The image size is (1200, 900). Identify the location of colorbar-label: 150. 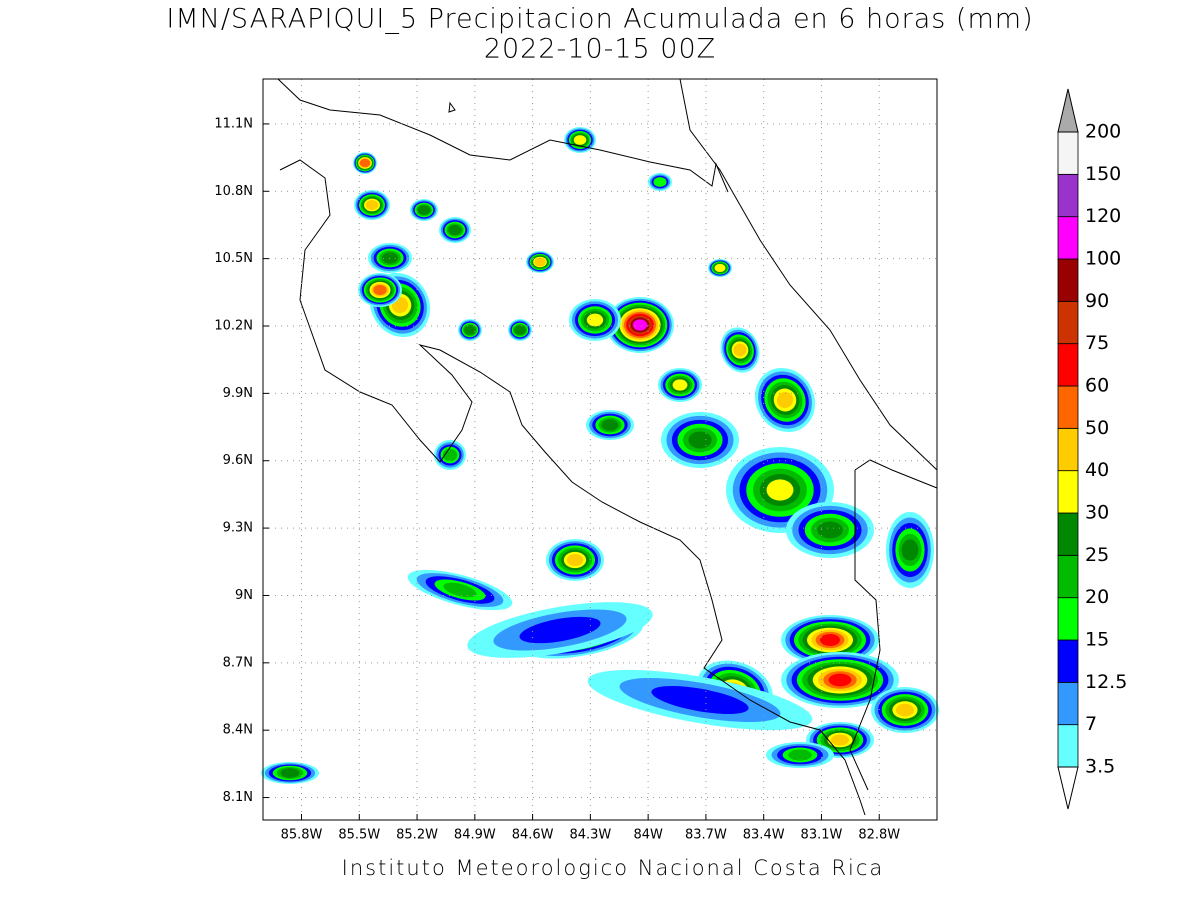
(1103, 174).